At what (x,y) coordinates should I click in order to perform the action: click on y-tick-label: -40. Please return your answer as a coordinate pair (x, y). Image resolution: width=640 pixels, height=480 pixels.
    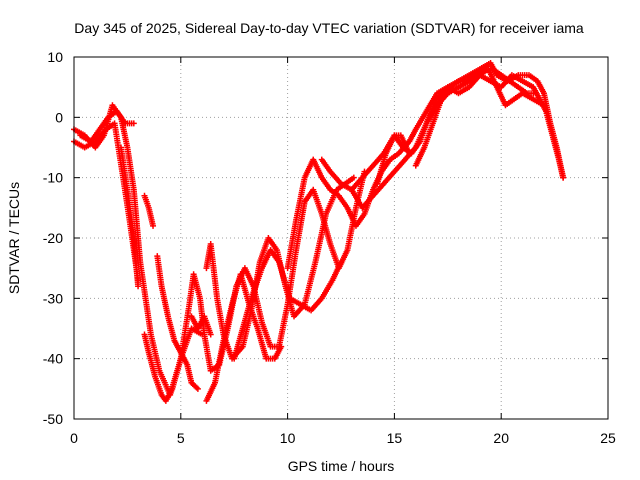
    Looking at the image, I should click on (53, 359).